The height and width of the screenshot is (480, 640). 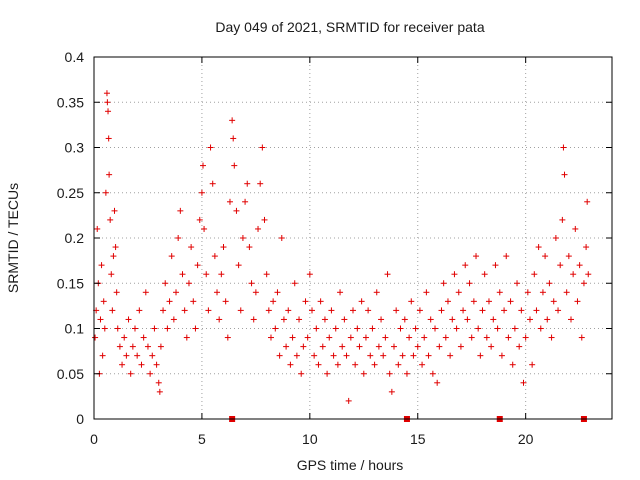 What do you see at coordinates (75, 57) in the screenshot?
I see `y-tick-label: 0.4` at bounding box center [75, 57].